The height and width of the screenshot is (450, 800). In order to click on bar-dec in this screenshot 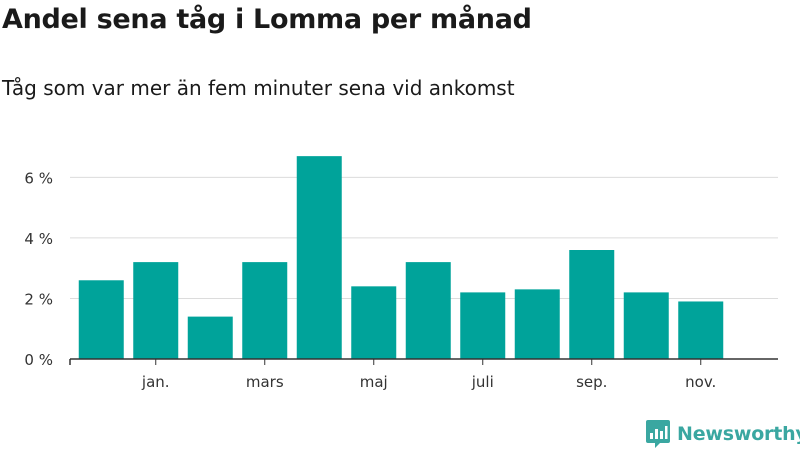, I will do `click(101, 319)`.